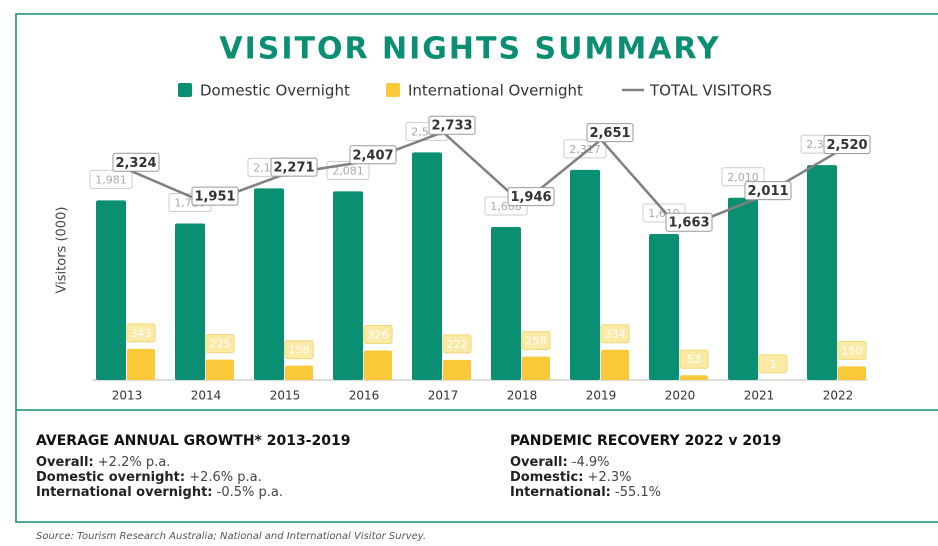 The height and width of the screenshot is (546, 938). I want to click on data-label: 1,946, so click(530, 197).